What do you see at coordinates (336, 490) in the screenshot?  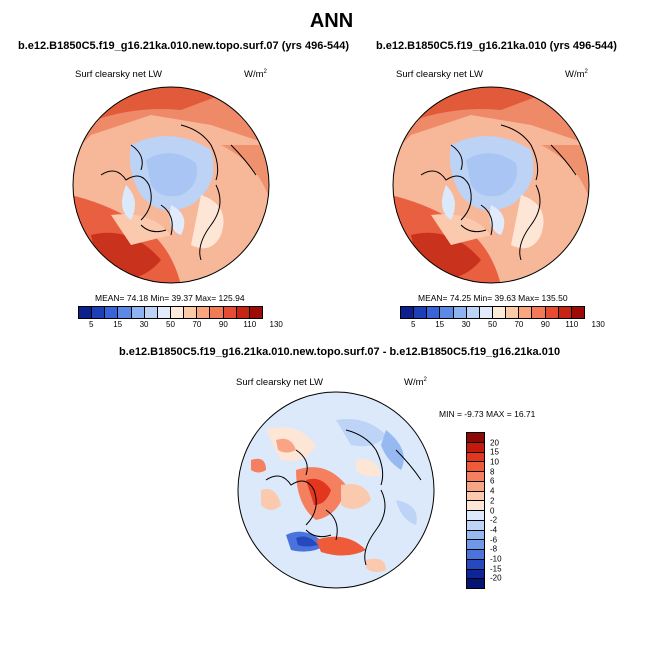 I see `diff-polar-map` at bounding box center [336, 490].